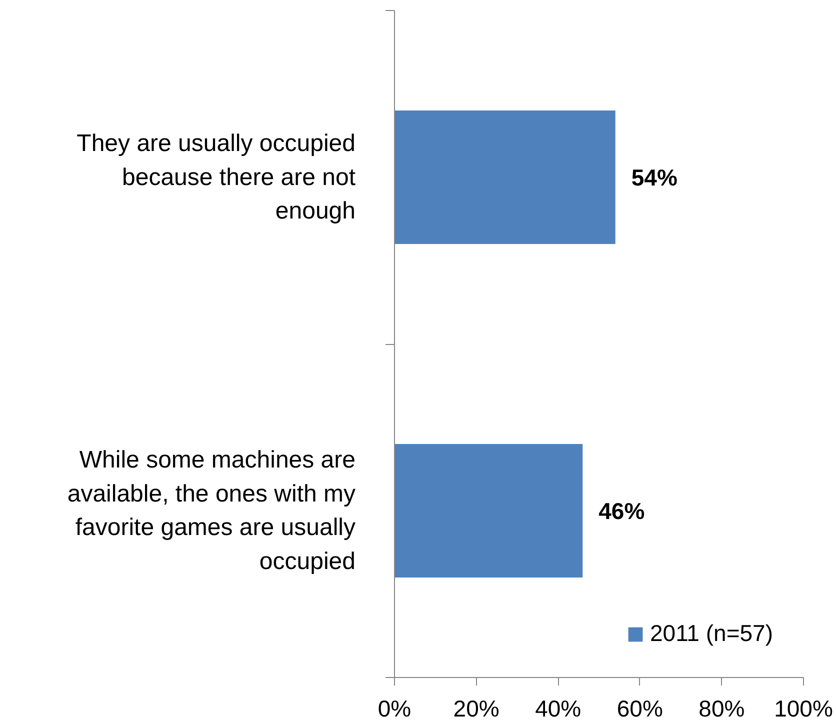  I want to click on x-tick-label: 60%, so click(639, 709).